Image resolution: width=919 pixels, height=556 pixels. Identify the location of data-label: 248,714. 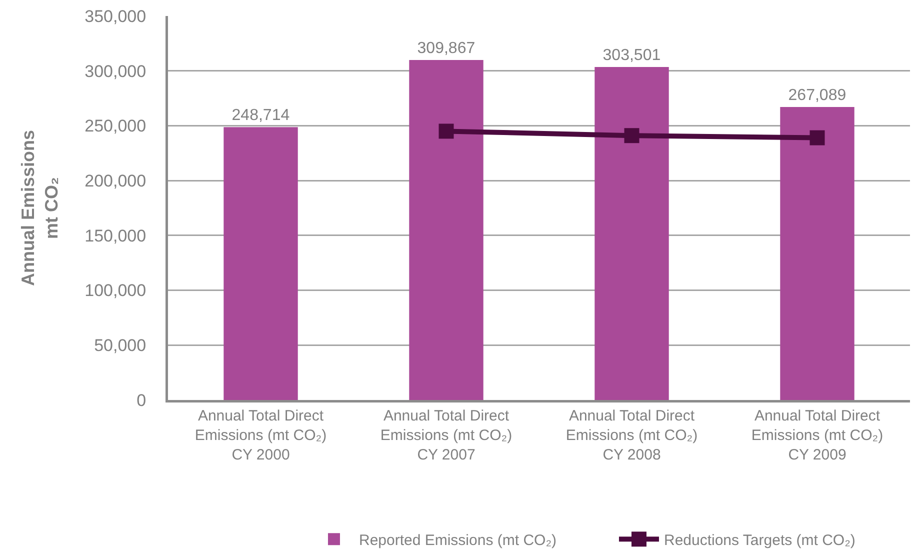
(261, 115).